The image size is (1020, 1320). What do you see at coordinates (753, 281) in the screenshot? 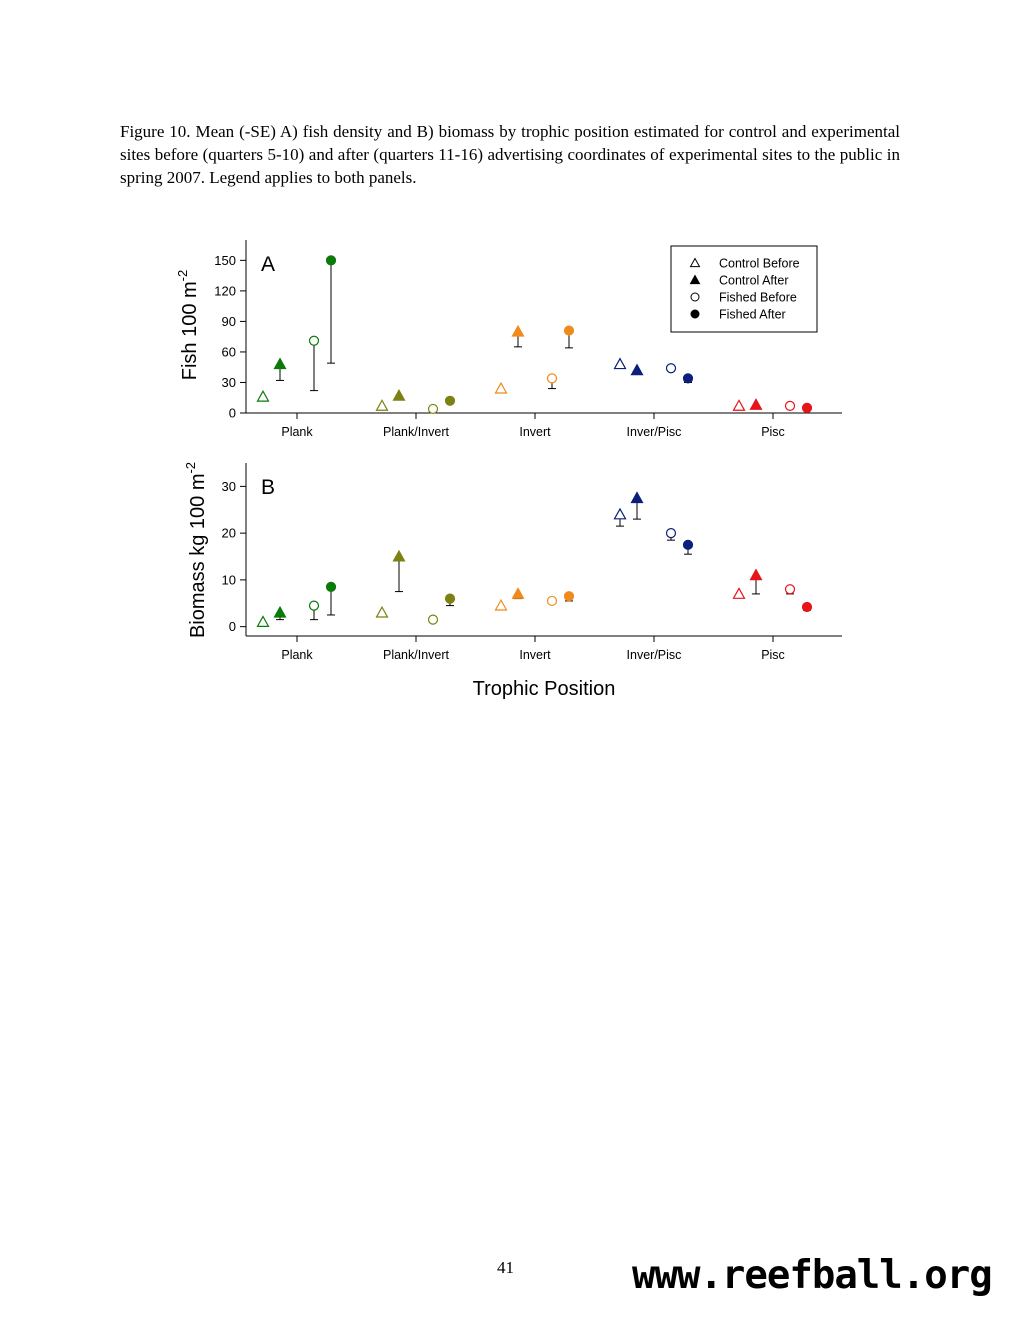
I see `legend-label: Control After` at bounding box center [753, 281].